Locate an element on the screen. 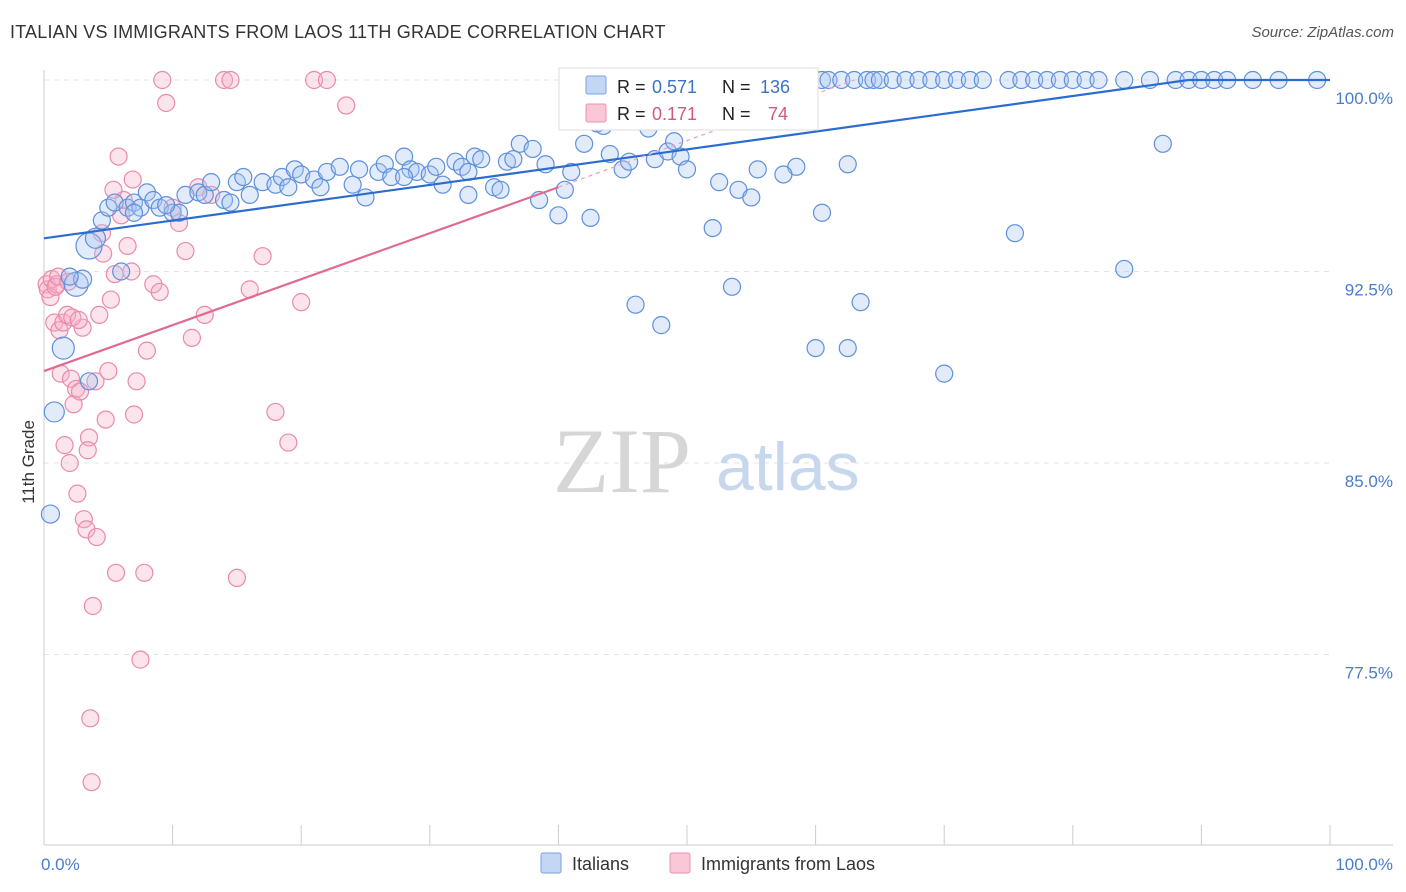  stats-blue-n-label: N = is located at coordinates (736, 87).